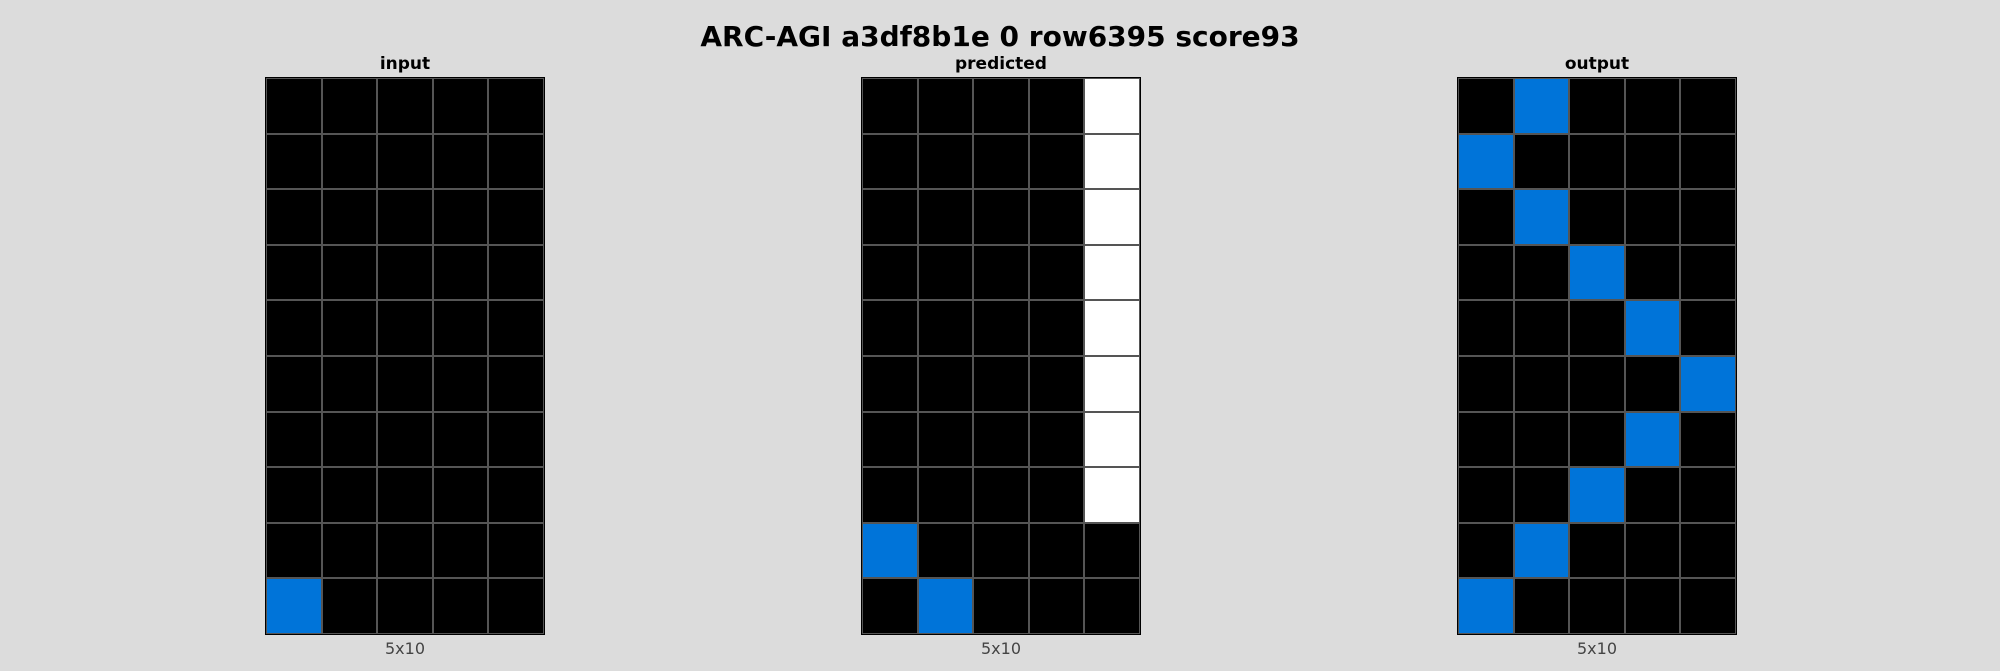  Describe the element at coordinates (405, 64) in the screenshot. I see `input-panel-title: input` at that location.